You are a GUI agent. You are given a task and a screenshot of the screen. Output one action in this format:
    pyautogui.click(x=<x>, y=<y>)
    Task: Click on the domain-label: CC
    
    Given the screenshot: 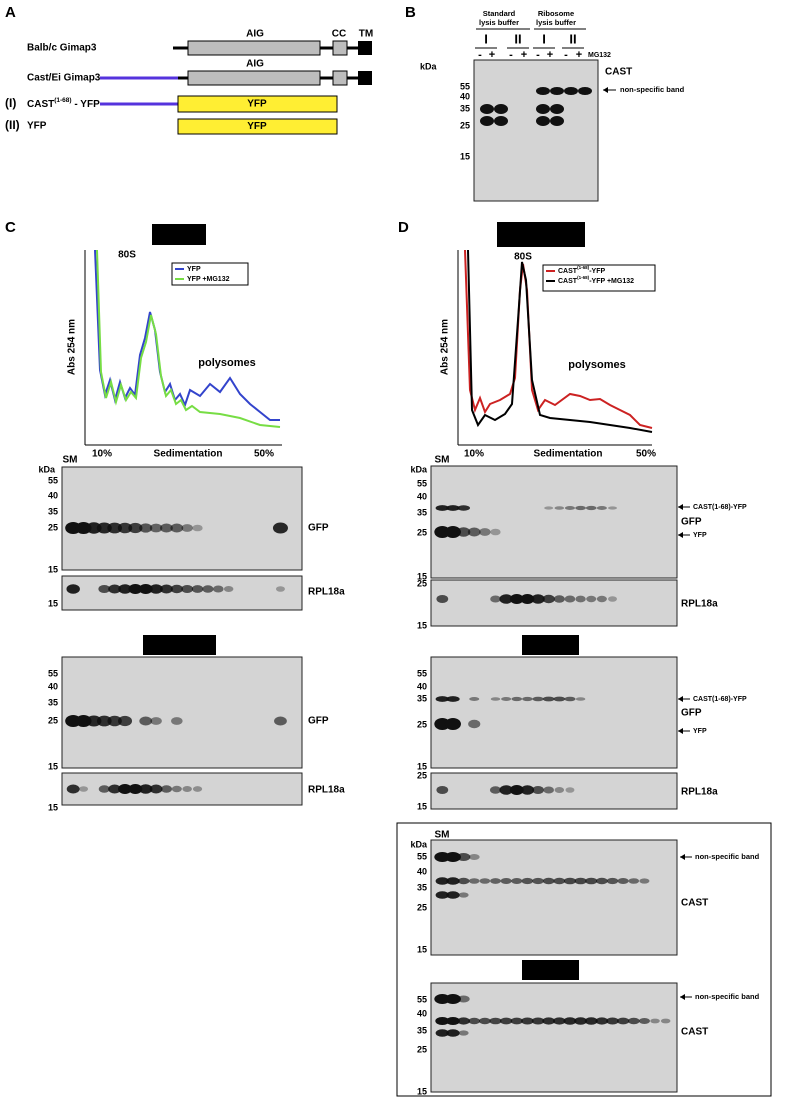 What is the action you would take?
    pyautogui.click(x=339, y=34)
    